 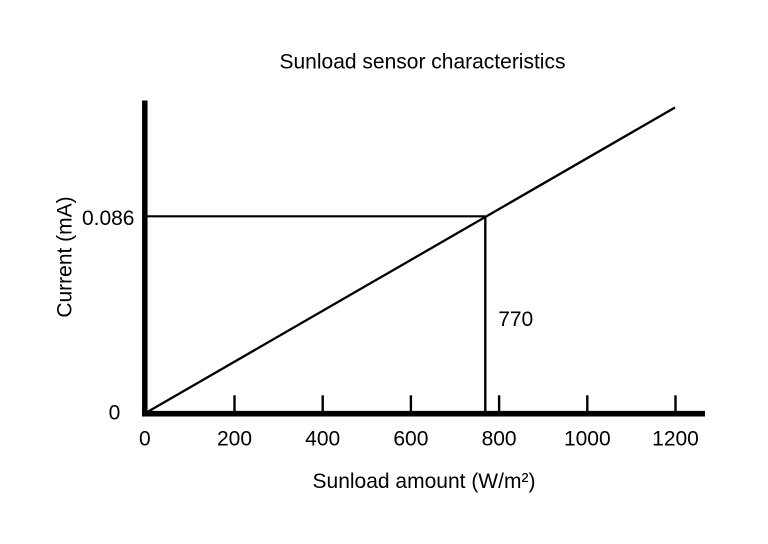 What do you see at coordinates (424, 481) in the screenshot?
I see `svg-text: Sunload amount (W/m²)` at bounding box center [424, 481].